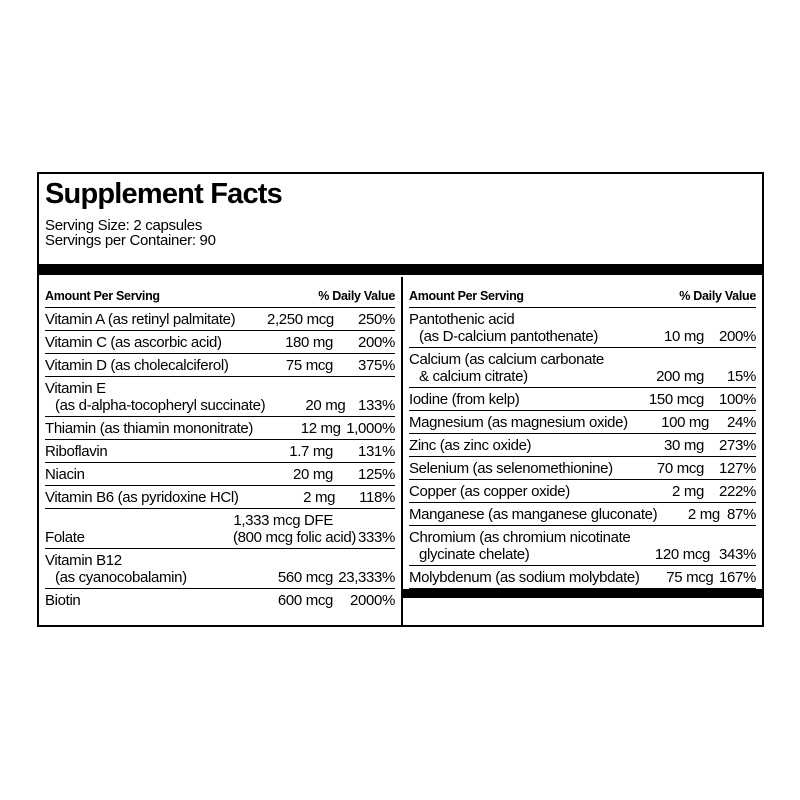 Image resolution: width=800 pixels, height=800 pixels. I want to click on name-line: Vitamin D (as cholecalciferol), so click(137, 365).